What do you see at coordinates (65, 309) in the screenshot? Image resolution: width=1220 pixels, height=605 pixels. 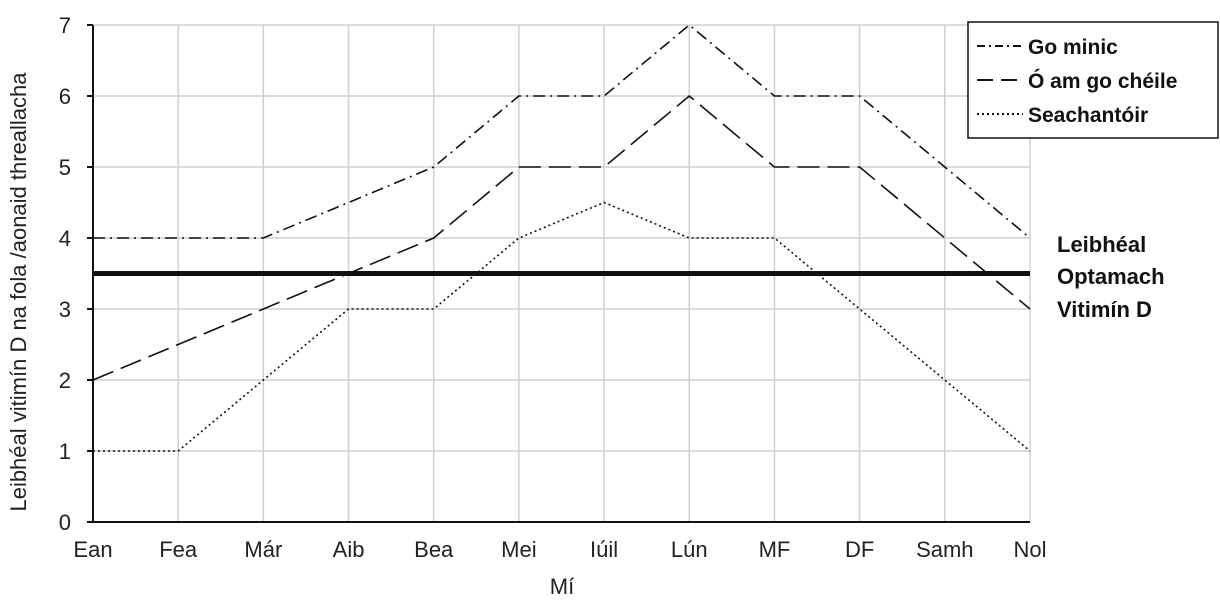 I see `y-tick-label: 3` at bounding box center [65, 309].